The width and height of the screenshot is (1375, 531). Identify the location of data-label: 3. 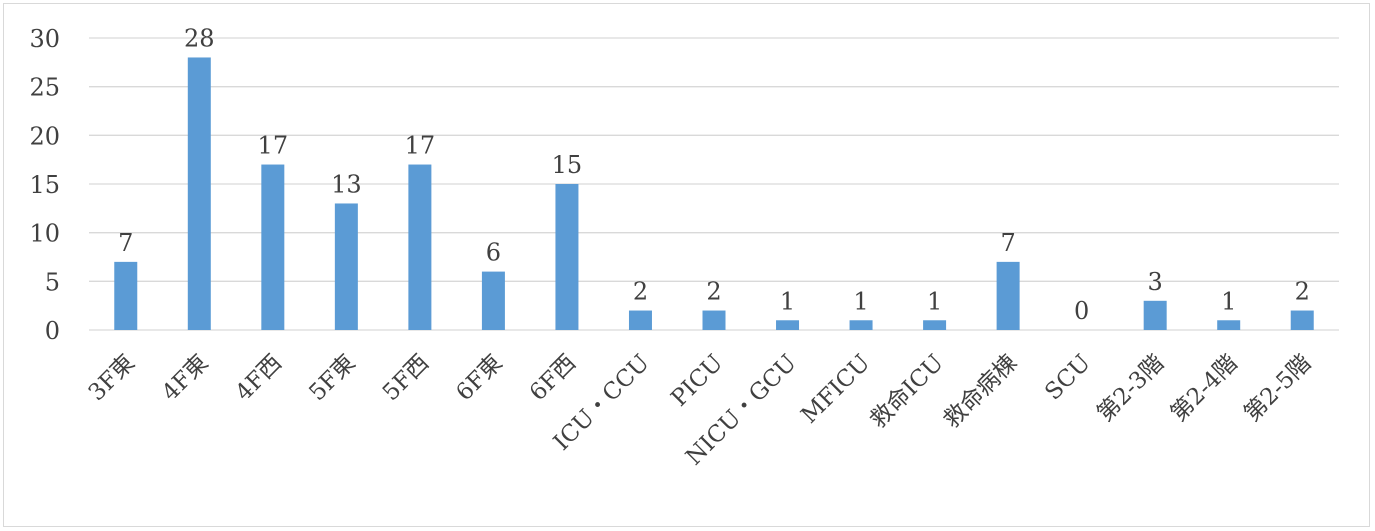
(1155, 282).